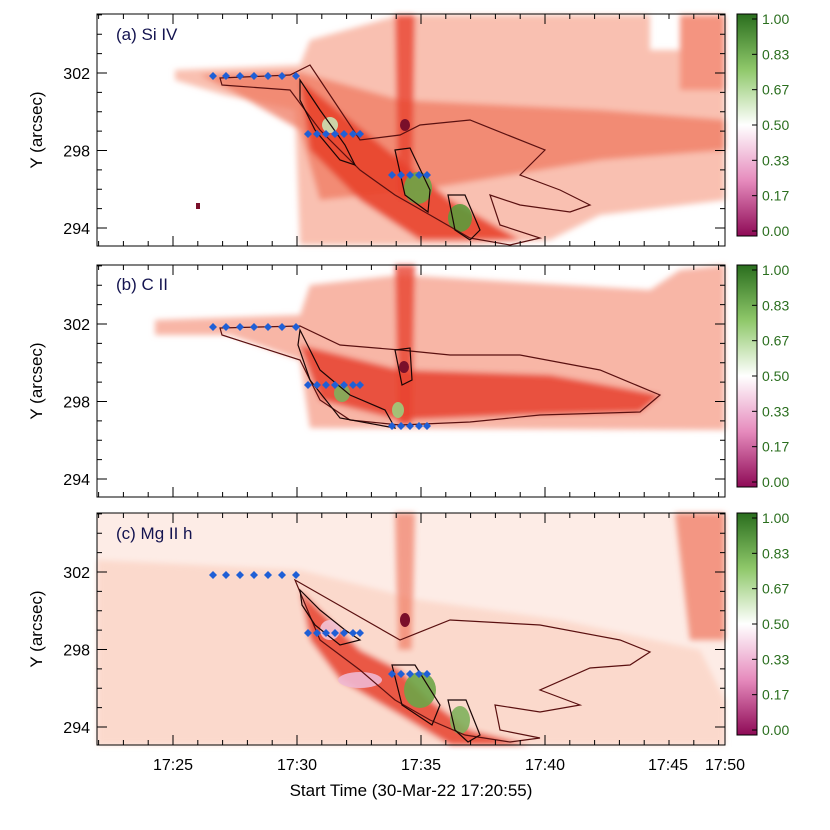 The height and width of the screenshot is (830, 830). Describe the element at coordinates (440, 377) in the screenshot. I see `panel-b-contours` at that location.